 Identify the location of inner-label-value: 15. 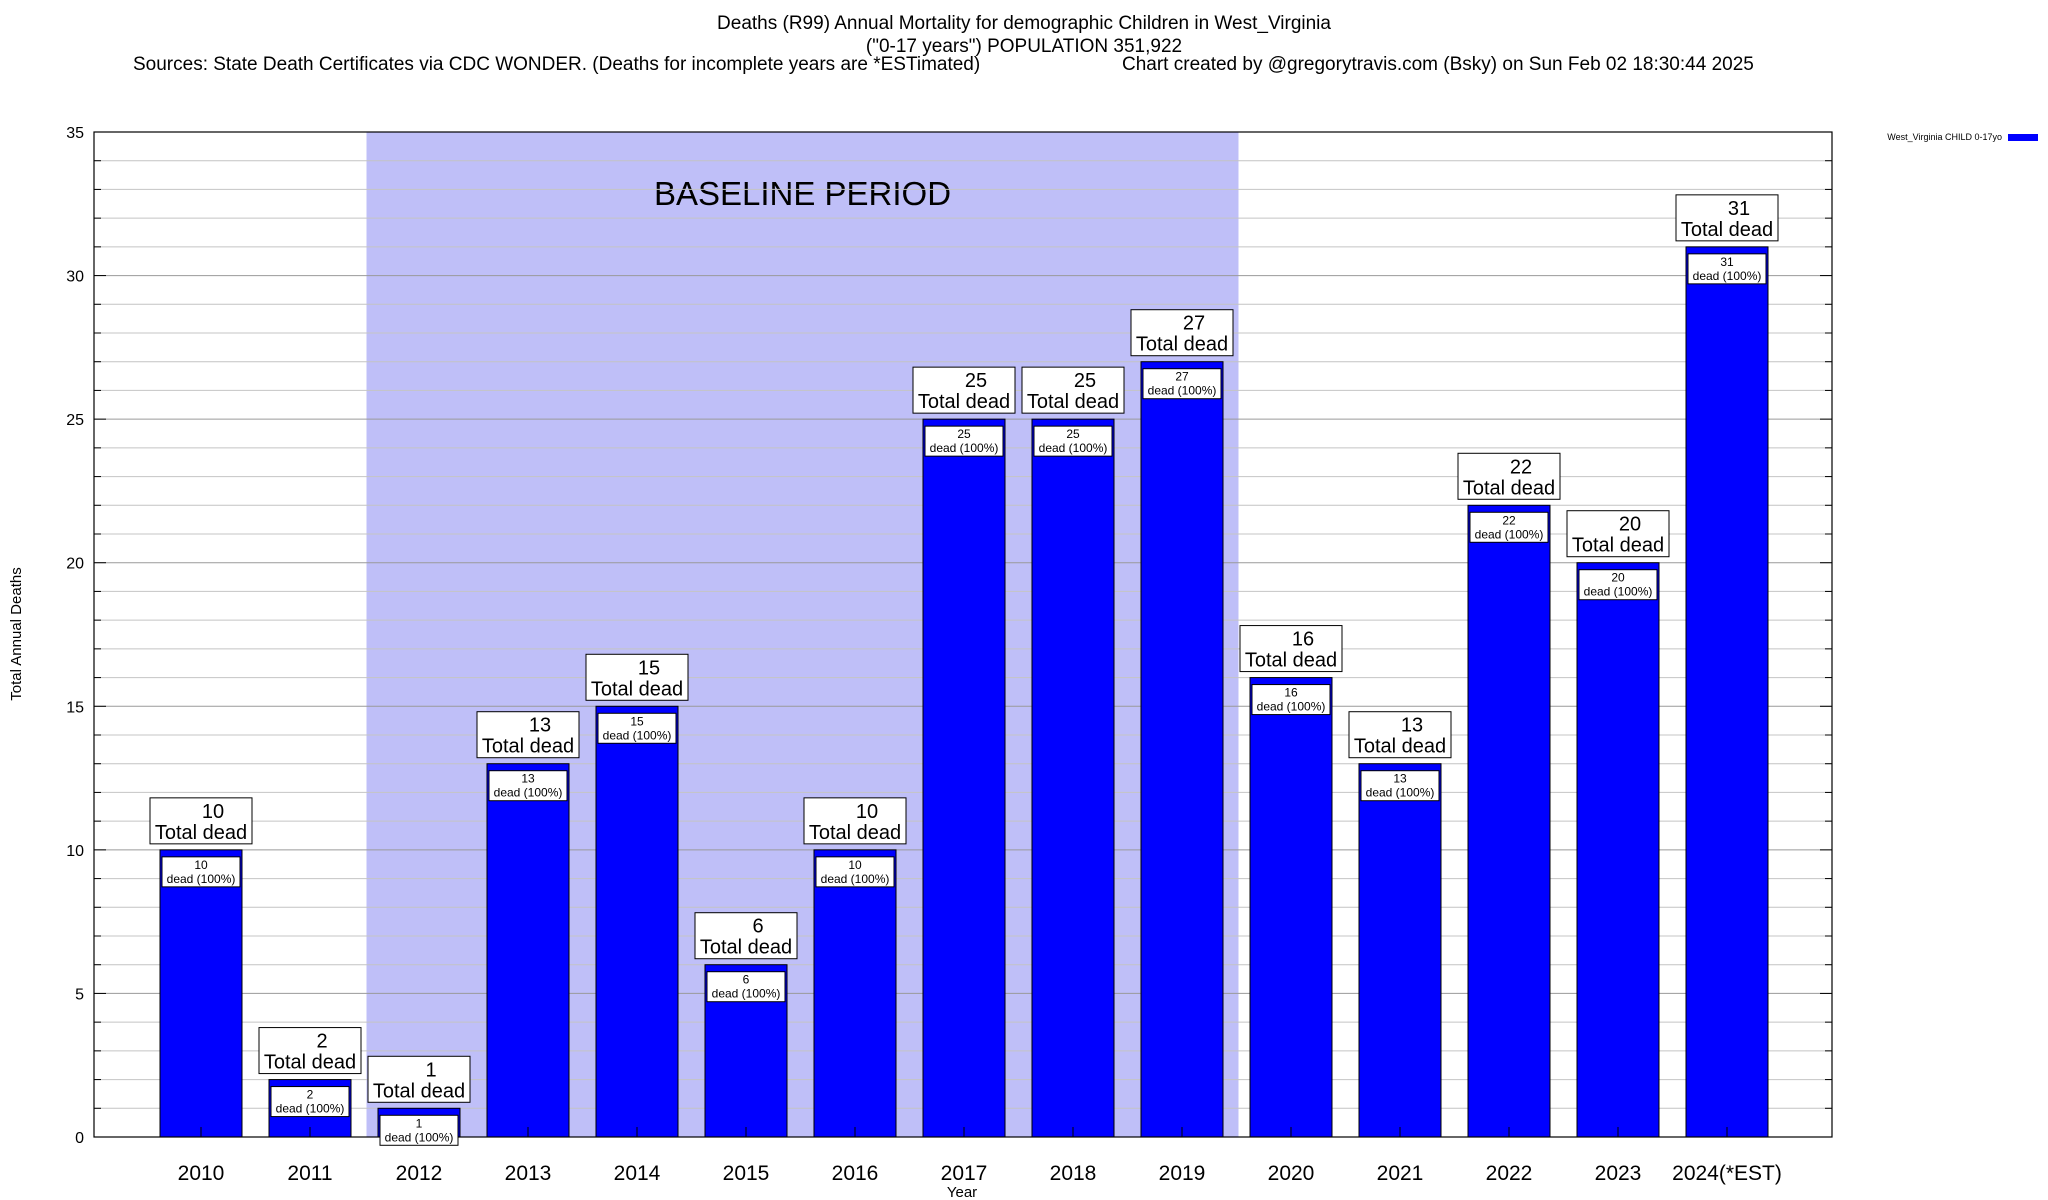
(637, 721).